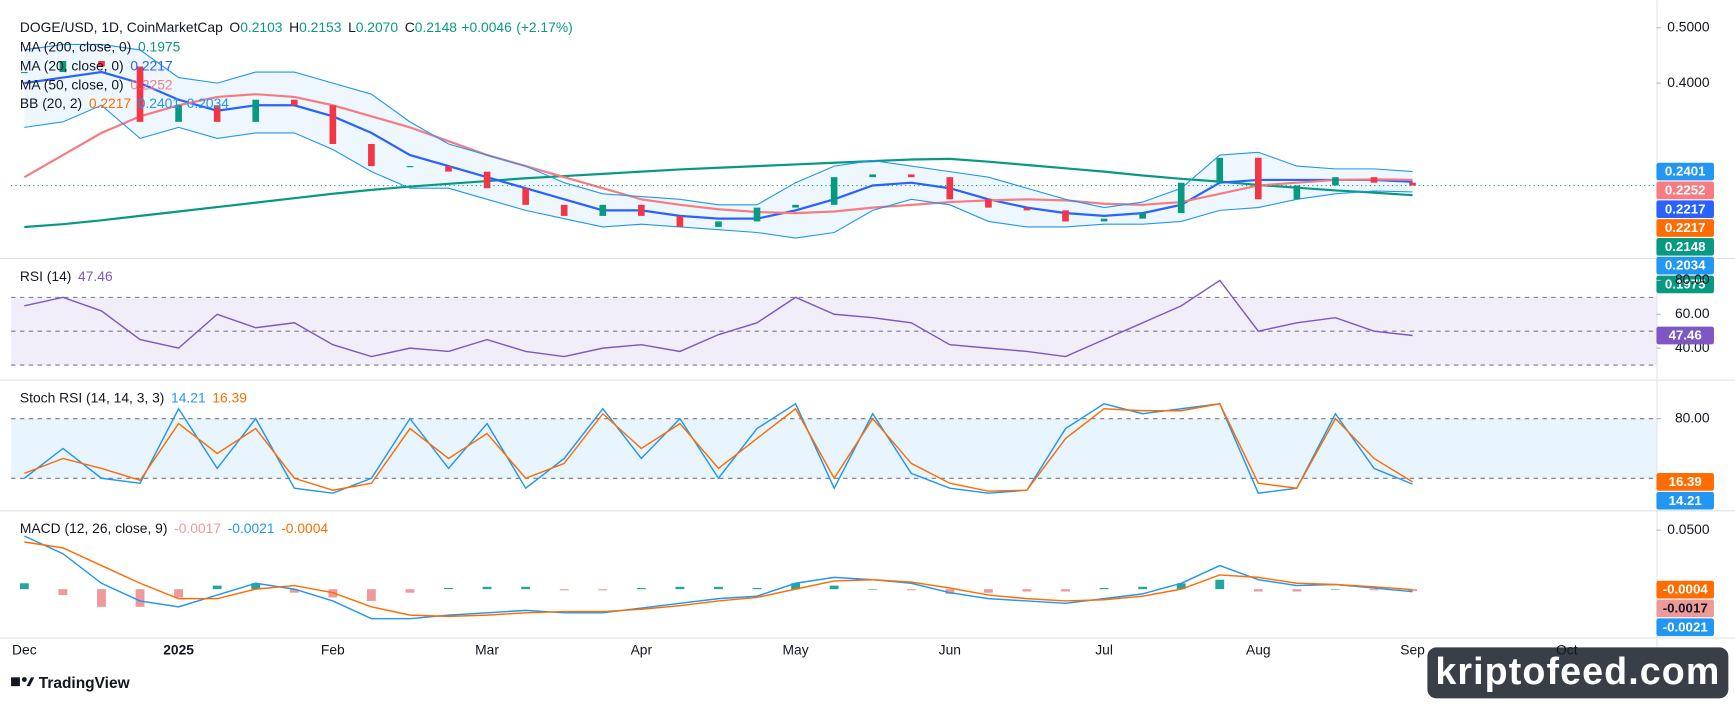  What do you see at coordinates (436, 26) in the screenshot?
I see `ohlc-value: 0.2148` at bounding box center [436, 26].